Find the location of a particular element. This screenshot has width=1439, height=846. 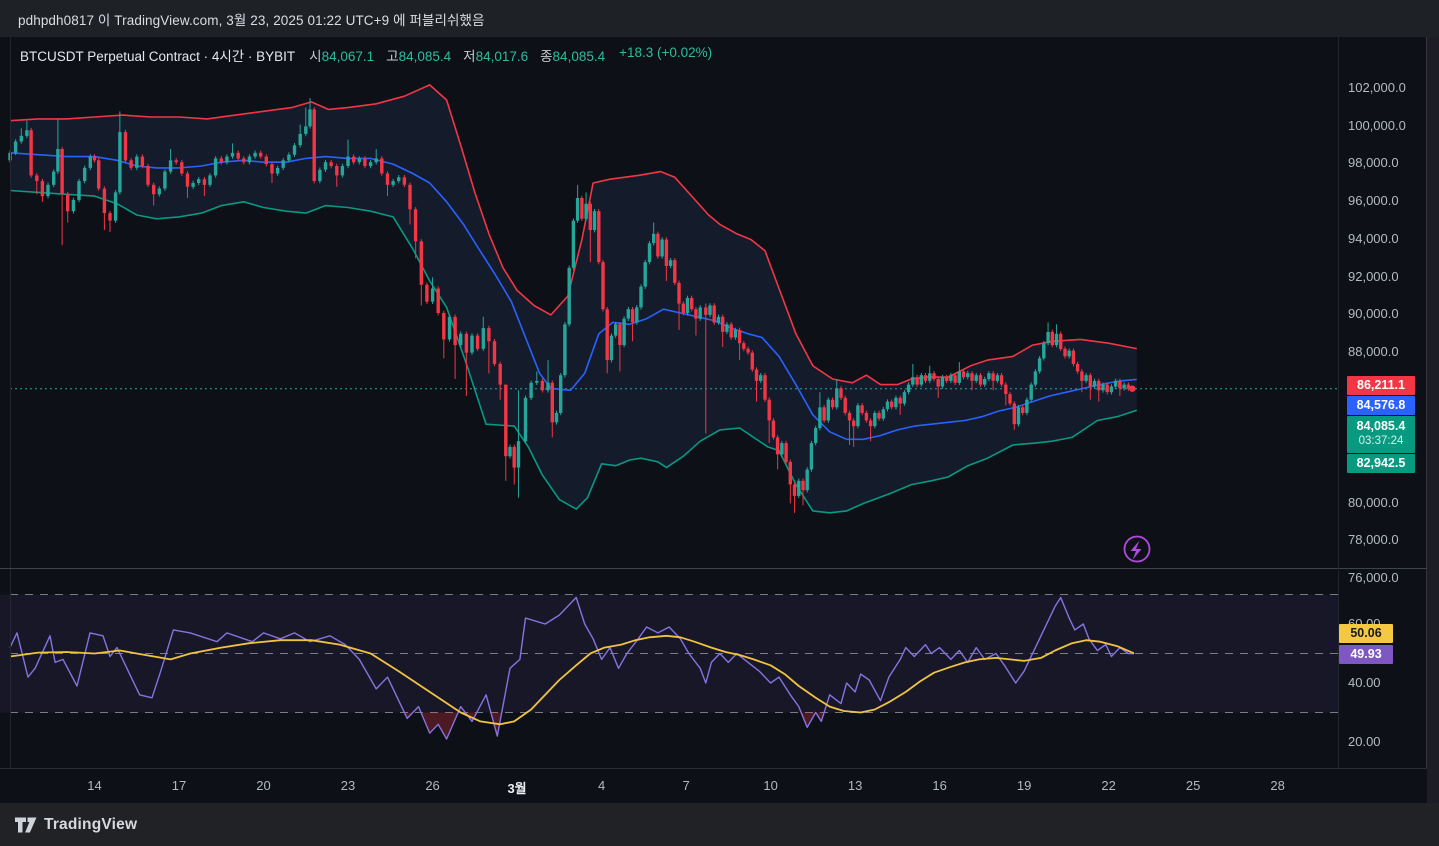

rsi-oversold-fill is located at coordinates (808, 720).